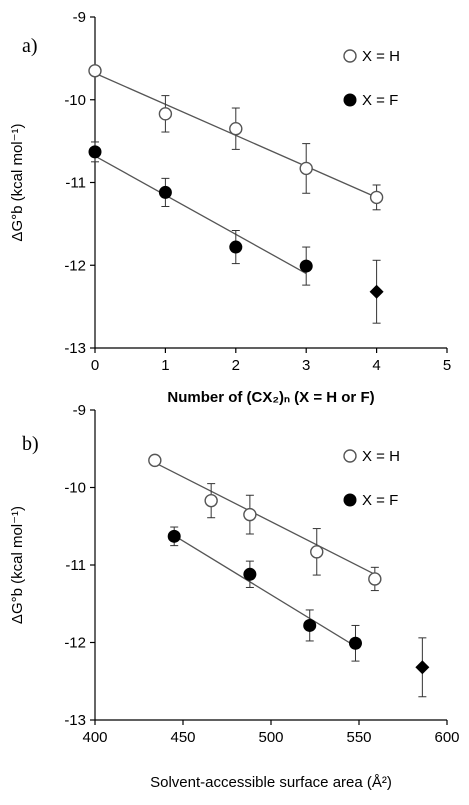  Describe the element at coordinates (376, 365) in the screenshot. I see `x-tick-label: 4` at that location.